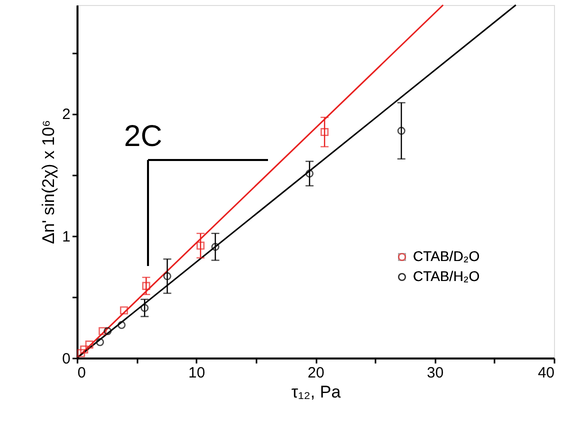 Image resolution: width=567 pixels, height=431 pixels. Describe the element at coordinates (446, 276) in the screenshot. I see `legend-label: CTAB/H₂O` at that location.